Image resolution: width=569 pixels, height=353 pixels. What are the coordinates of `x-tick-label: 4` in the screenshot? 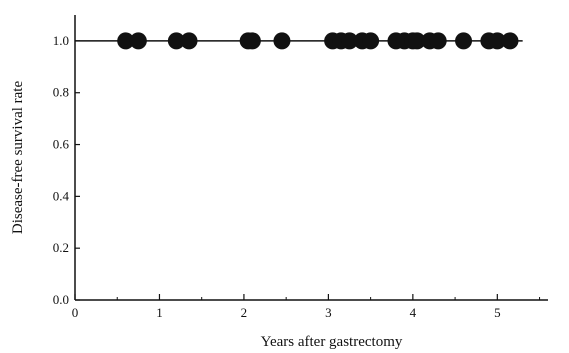 It's located at (413, 312).